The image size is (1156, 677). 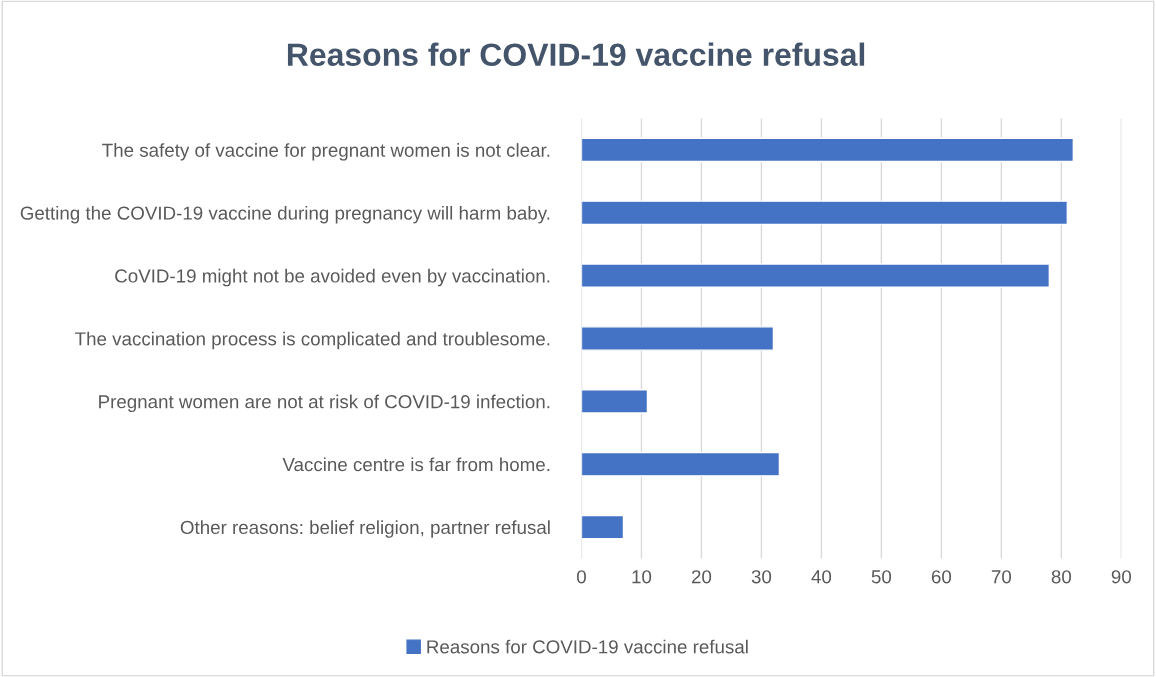 I want to click on y-tick-label: Vaccine centre is far from home., so click(x=416, y=464).